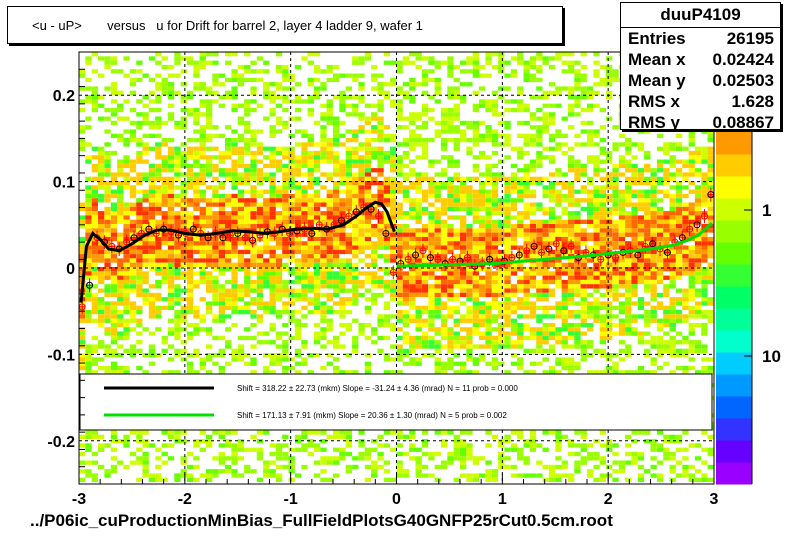 The height and width of the screenshot is (537, 795). What do you see at coordinates (771, 356) in the screenshot?
I see `palette-tick-label: 10` at bounding box center [771, 356].